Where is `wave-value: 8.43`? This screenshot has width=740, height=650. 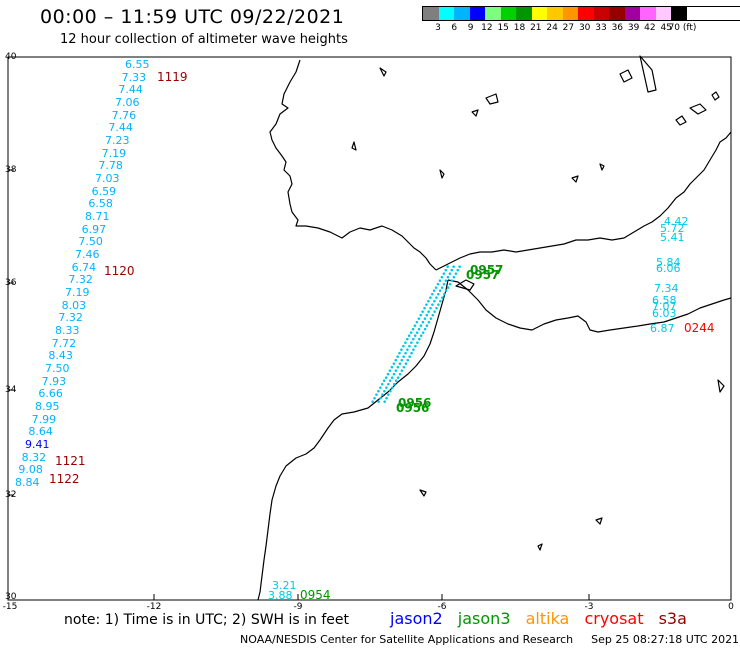
wave-value: 8.43 is located at coordinates (60, 356).